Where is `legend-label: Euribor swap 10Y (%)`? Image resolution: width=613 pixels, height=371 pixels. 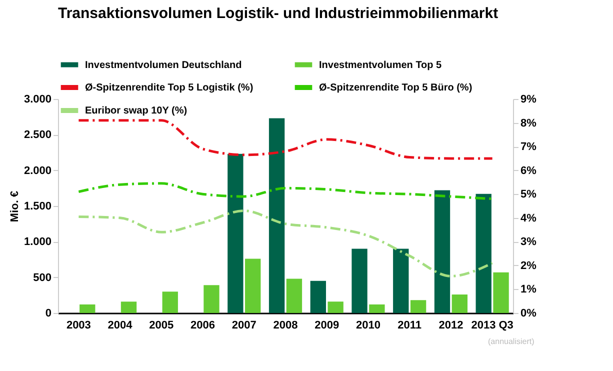
legend-label: Euribor swap 10Y (%) is located at coordinates (136, 111).